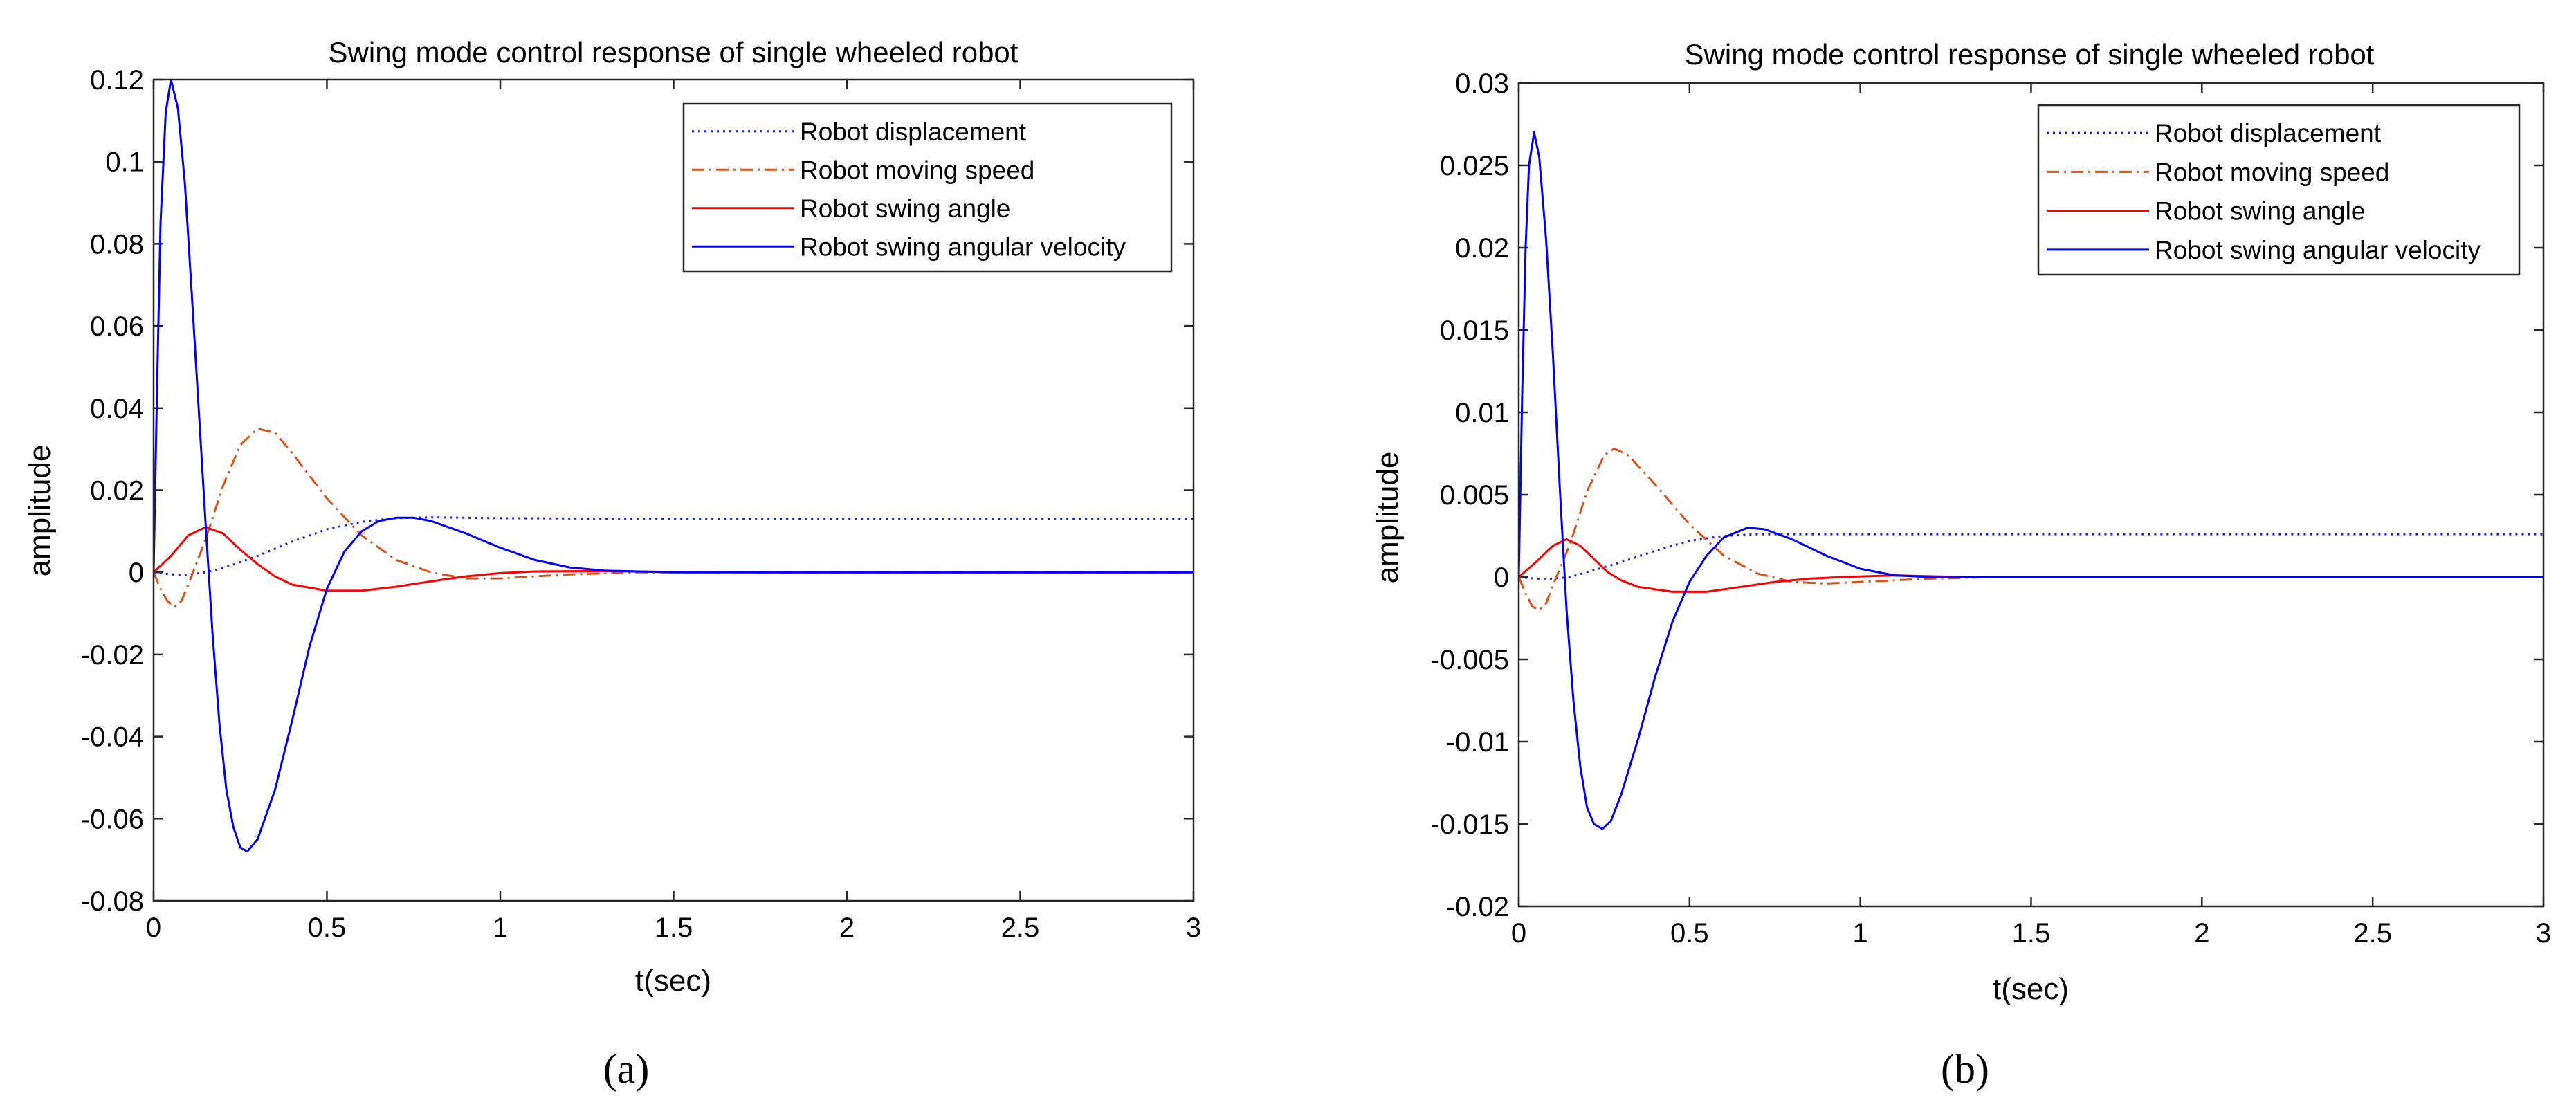 This screenshot has width=2576, height=1107. I want to click on y-tick-label: 0.025, so click(1475, 166).